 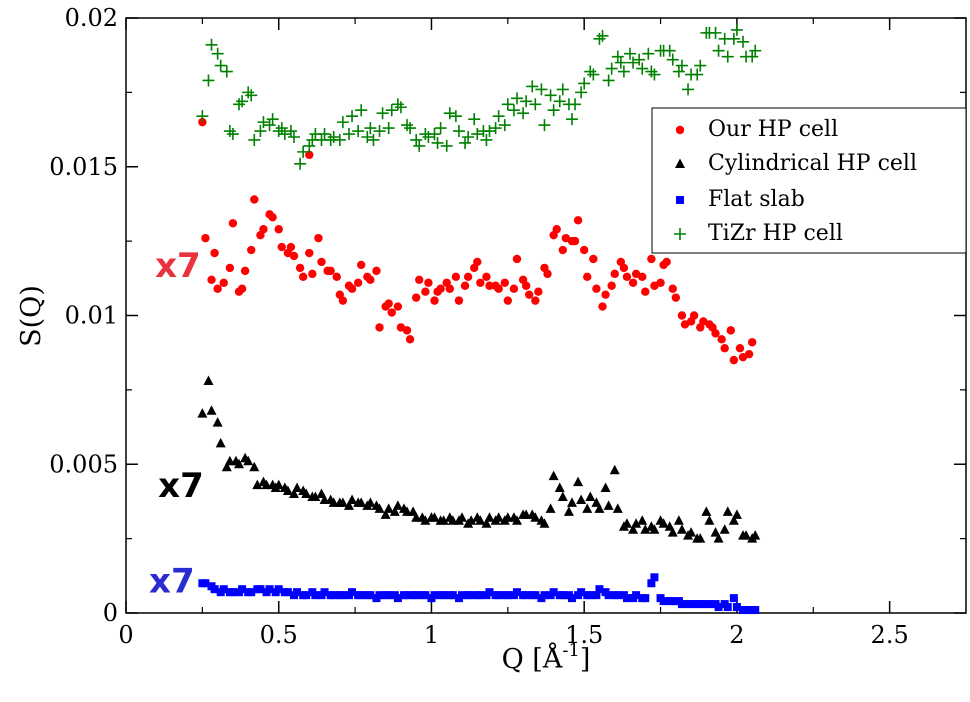 I want to click on legend-label-our-hp-cell: Our HP cell, so click(x=773, y=129).